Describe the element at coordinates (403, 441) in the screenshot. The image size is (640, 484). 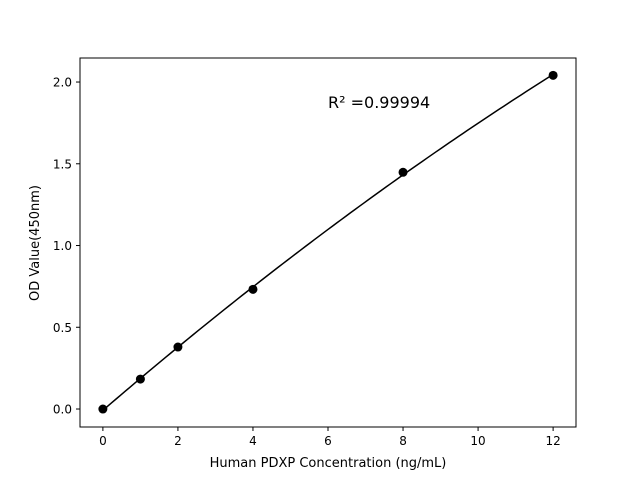
I see `x-tick-label: 8` at that location.